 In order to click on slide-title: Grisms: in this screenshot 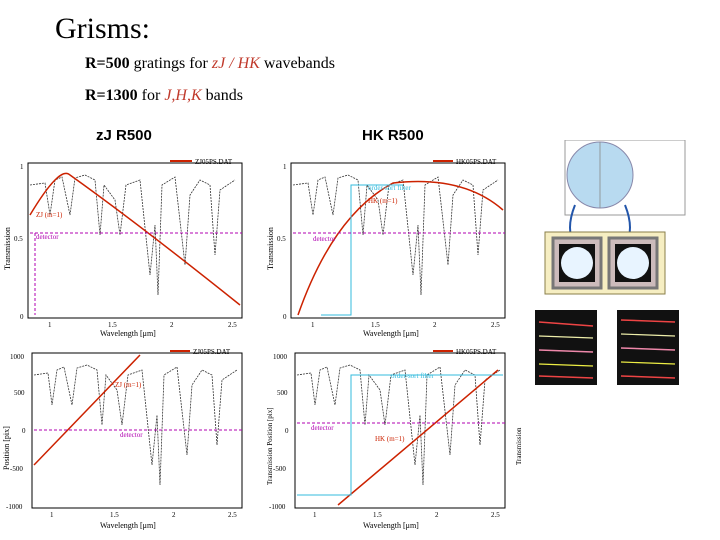, I will do `click(103, 28)`.